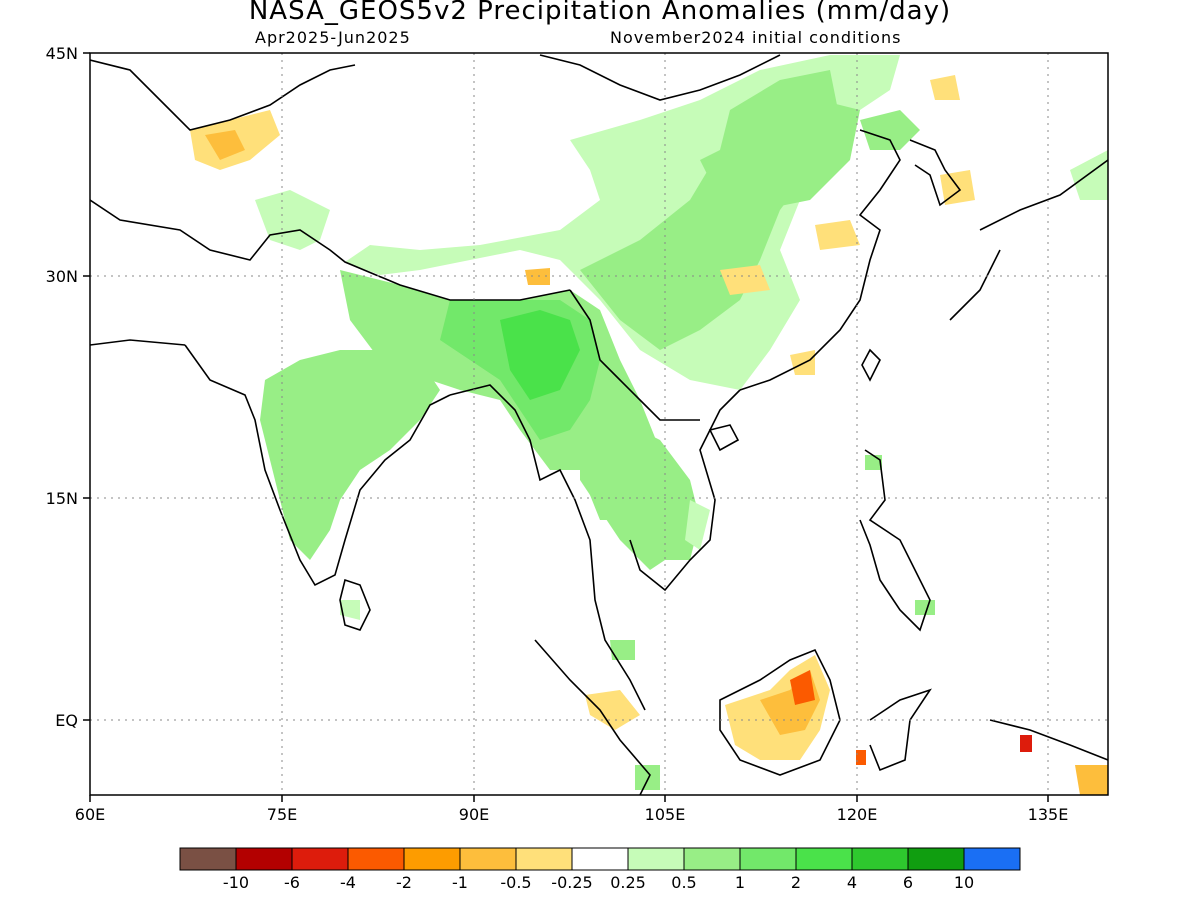 The width and height of the screenshot is (1200, 900). I want to click on lon-tick-label: 135E, so click(1048, 814).